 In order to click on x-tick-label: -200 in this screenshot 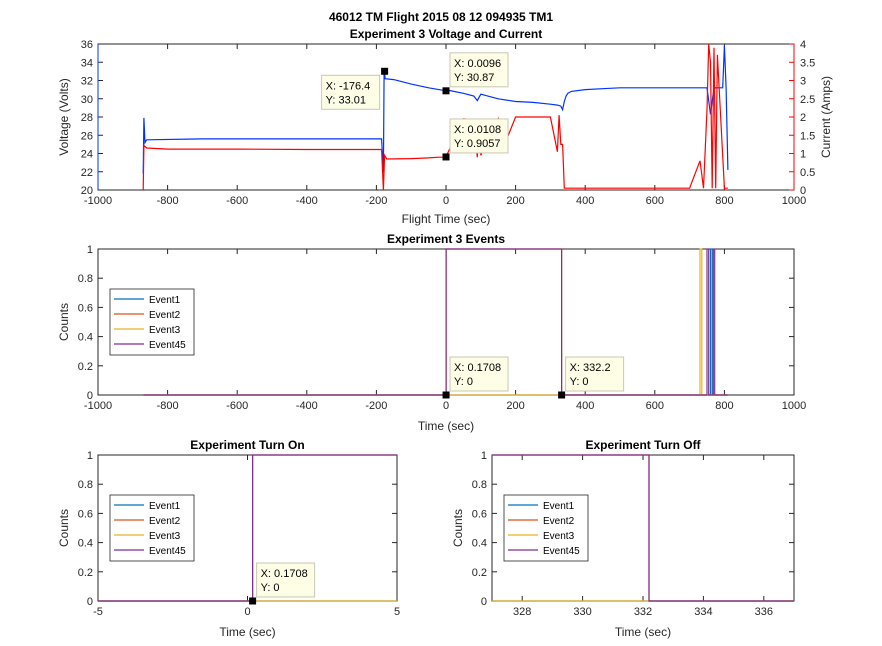, I will do `click(376, 406)`.